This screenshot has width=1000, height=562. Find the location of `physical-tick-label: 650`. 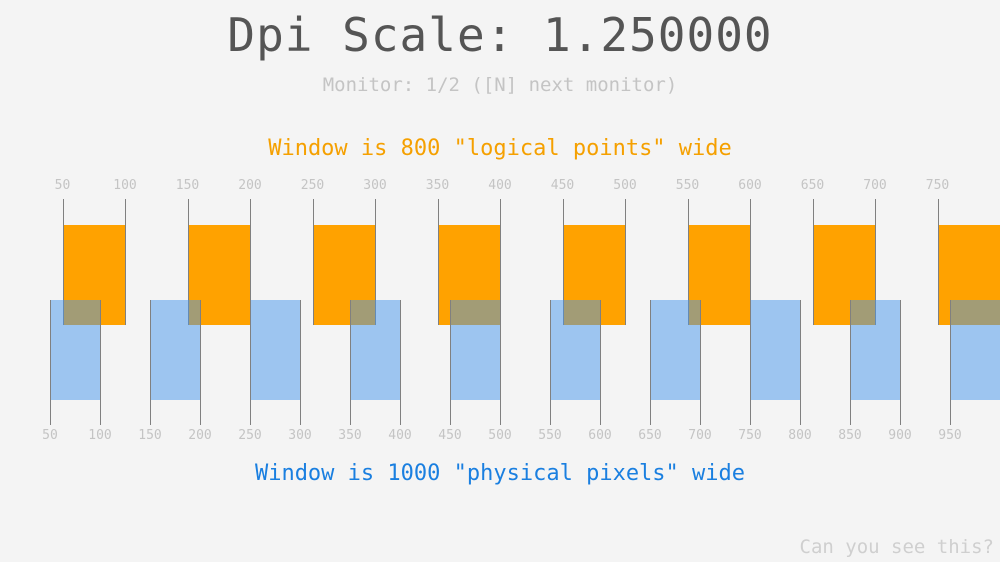

physical-tick-label: 650 is located at coordinates (650, 435).